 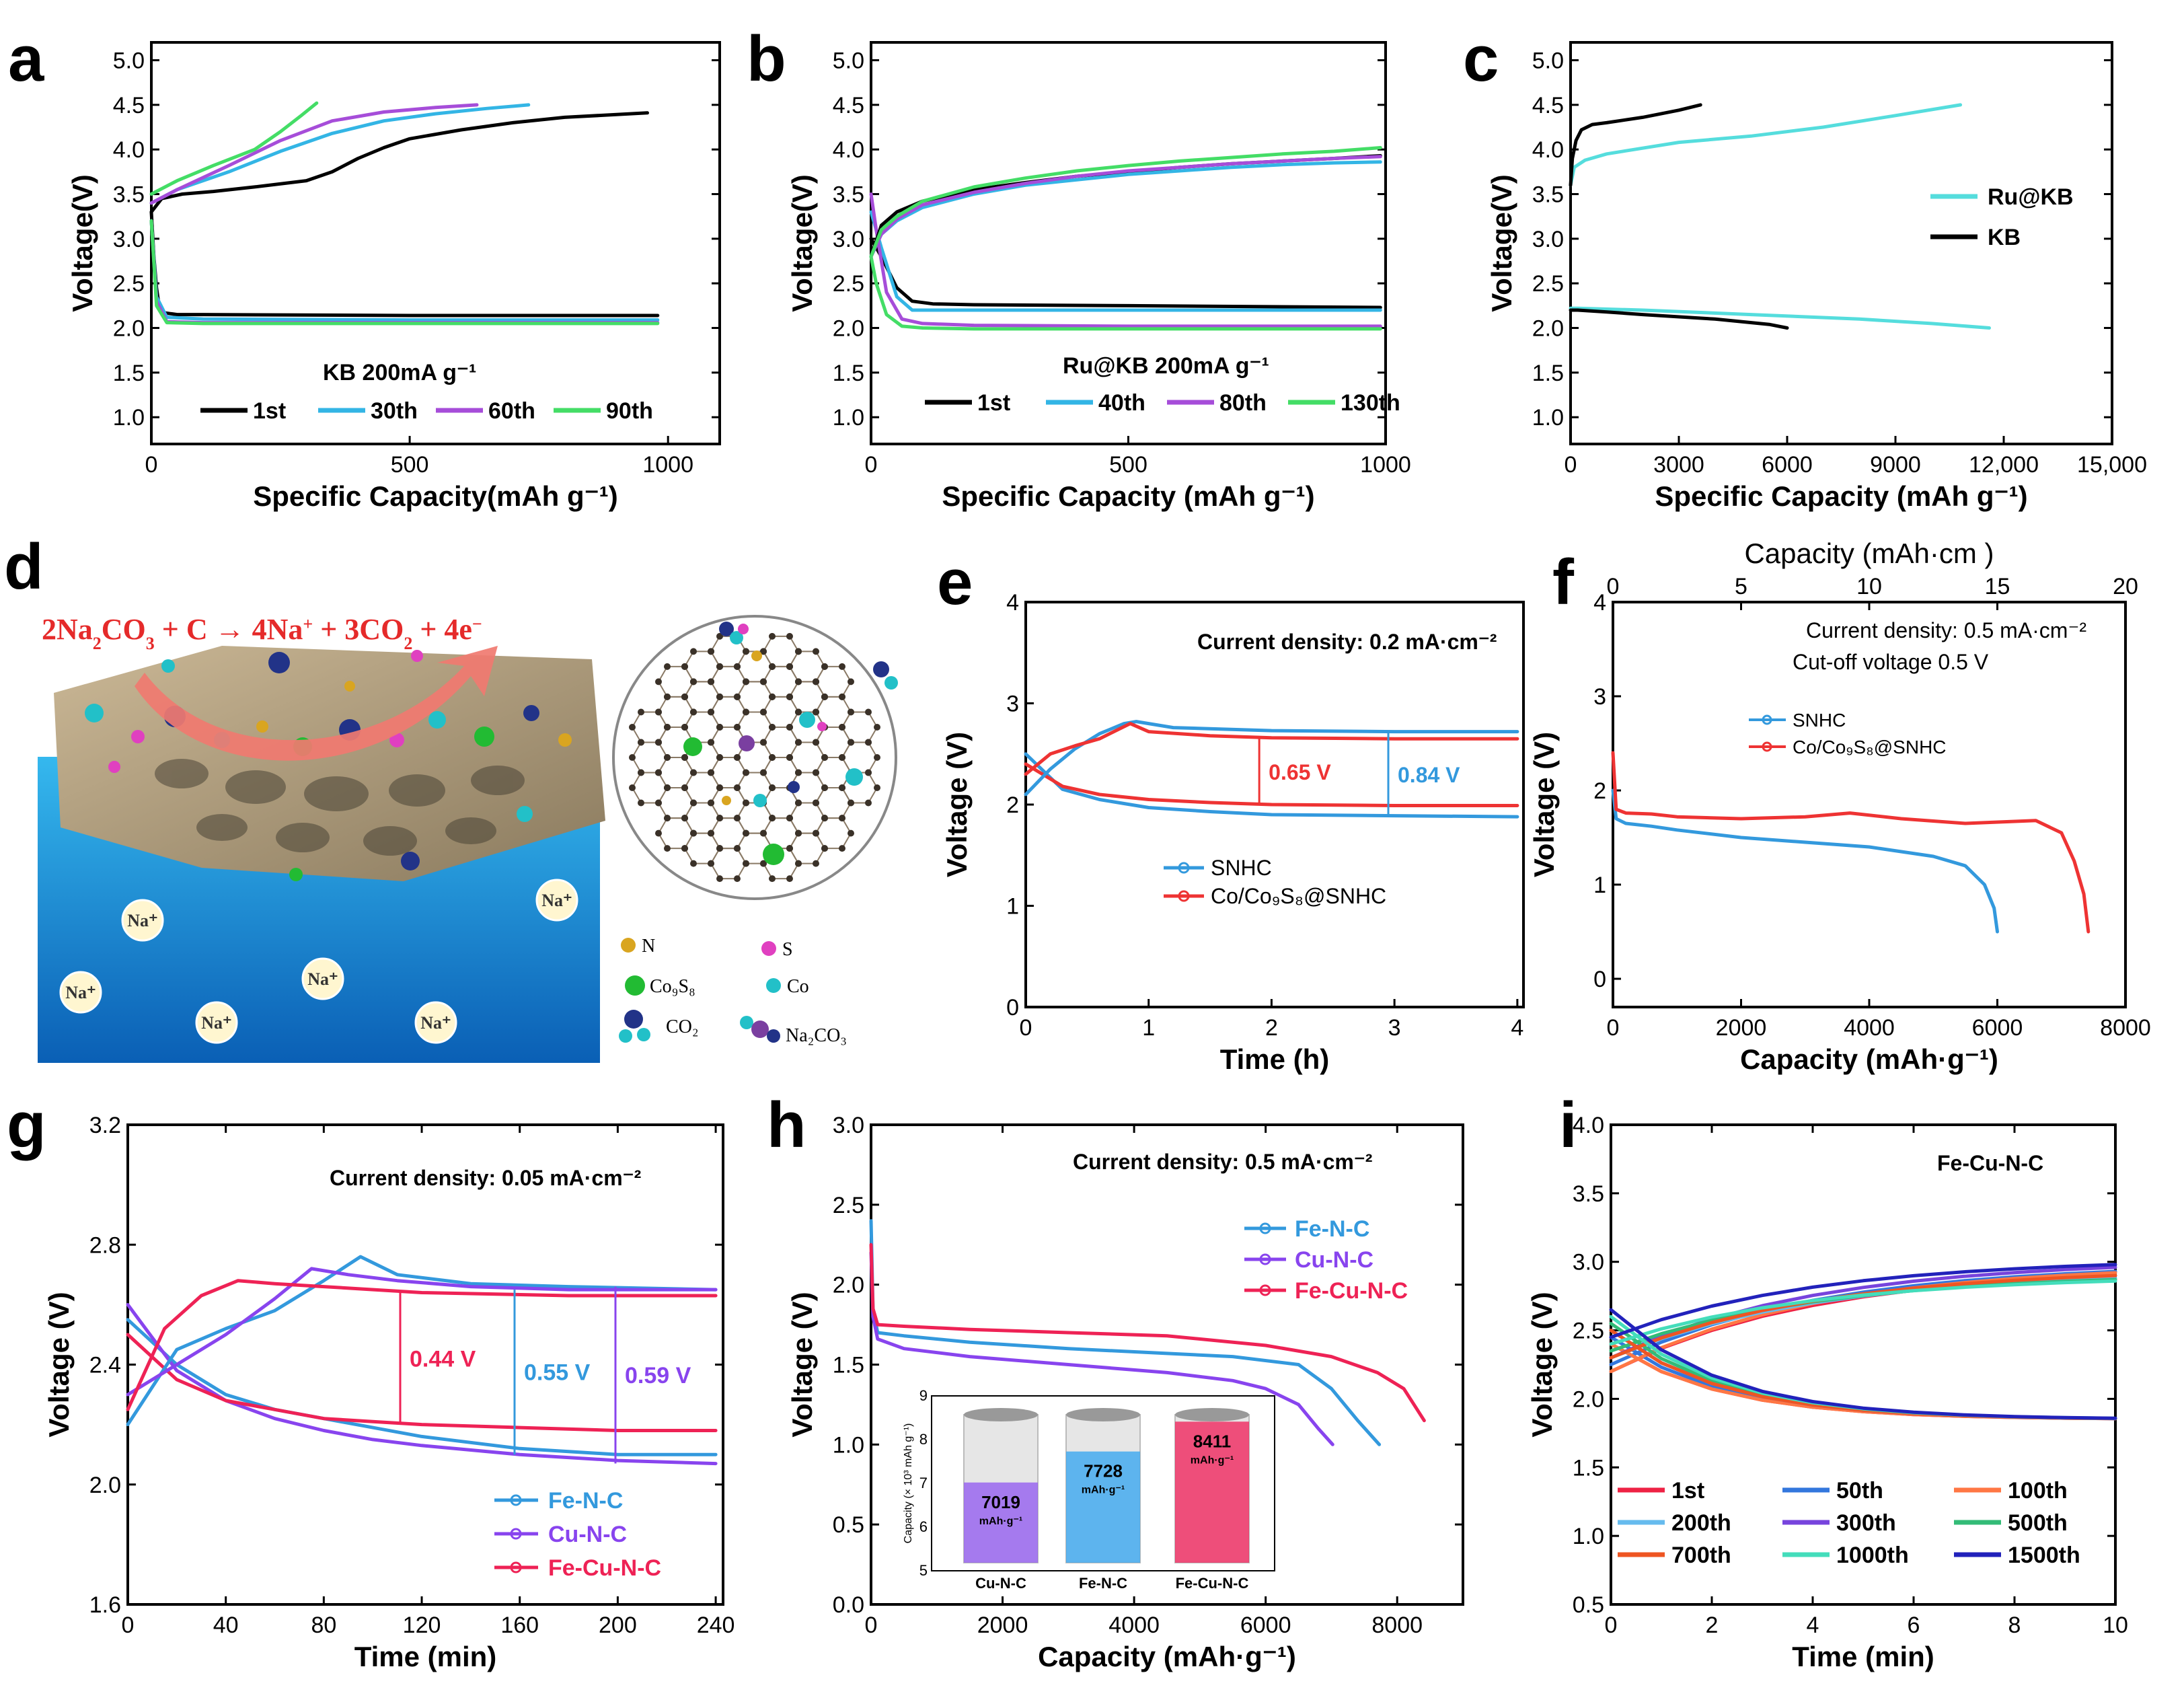 What do you see at coordinates (1635, 145) in the screenshot?
I see `charge-KB` at bounding box center [1635, 145].